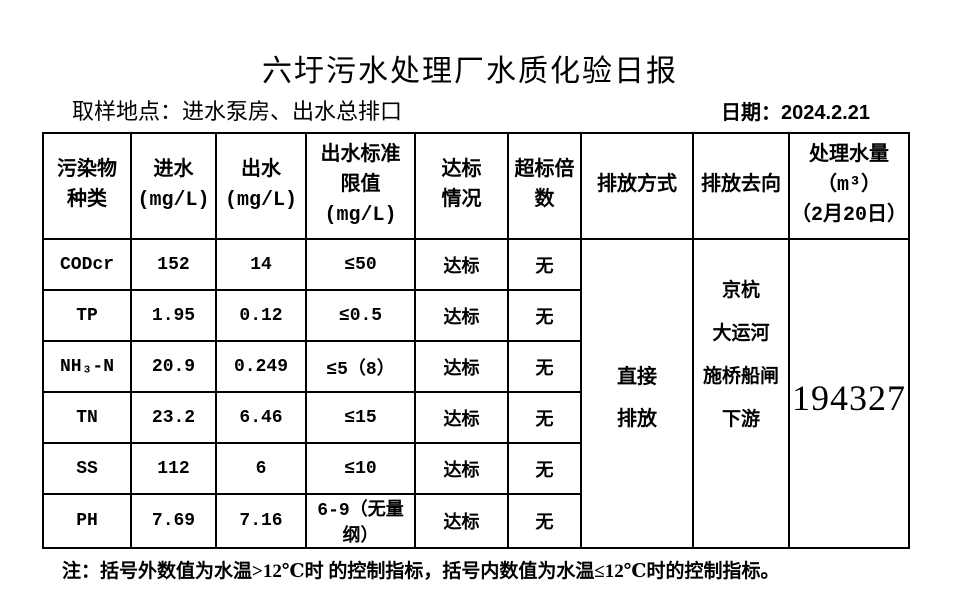 The image size is (958, 598). What do you see at coordinates (87, 366) in the screenshot?
I see `pollutant-cell: NH₃-N` at bounding box center [87, 366].